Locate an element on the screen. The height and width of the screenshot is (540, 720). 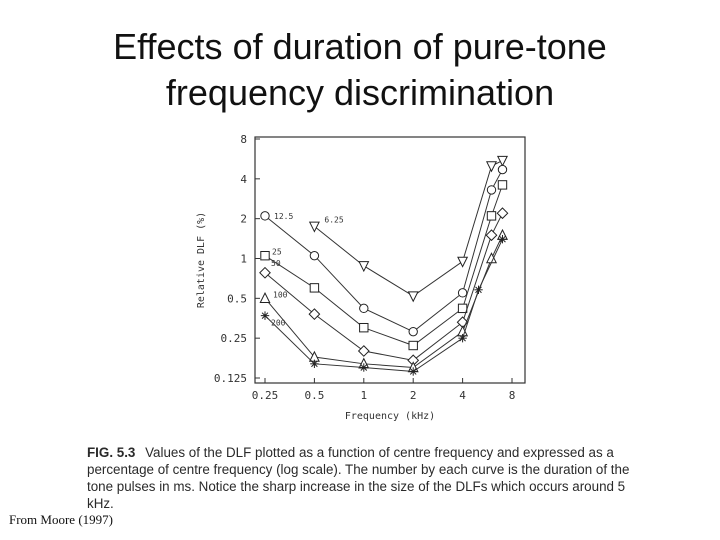
y-tick-label: 2 is located at coordinates (243, 219).